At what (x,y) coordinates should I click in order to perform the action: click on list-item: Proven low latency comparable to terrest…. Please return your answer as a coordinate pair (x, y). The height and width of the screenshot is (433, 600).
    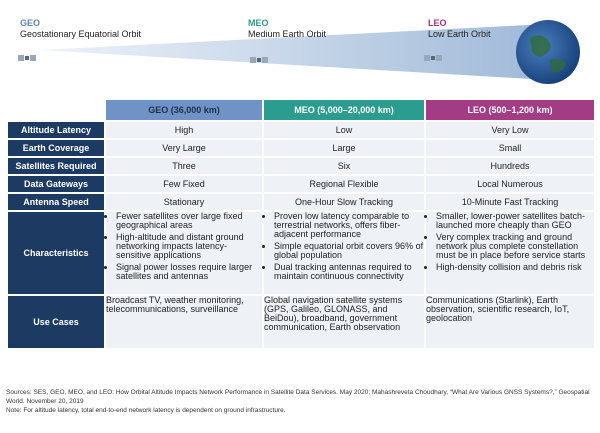
    Looking at the image, I should click on (349, 225).